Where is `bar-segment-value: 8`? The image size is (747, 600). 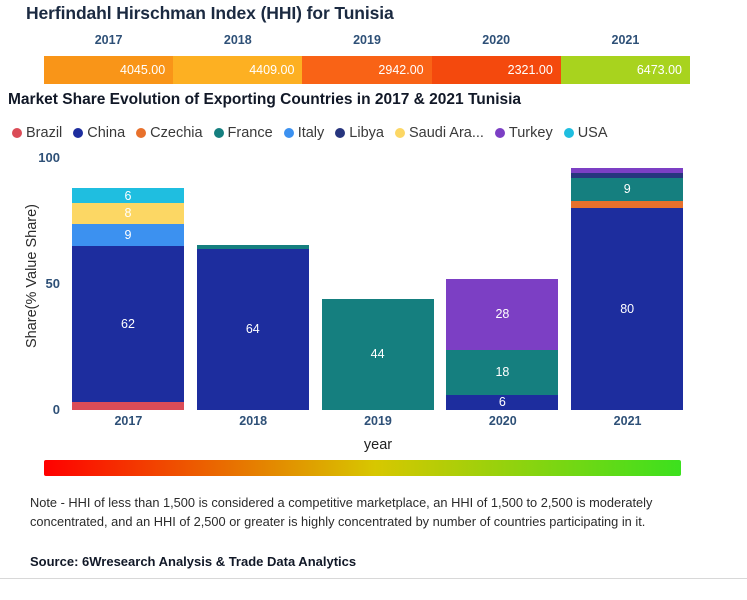 bar-segment-value: 8 is located at coordinates (128, 213).